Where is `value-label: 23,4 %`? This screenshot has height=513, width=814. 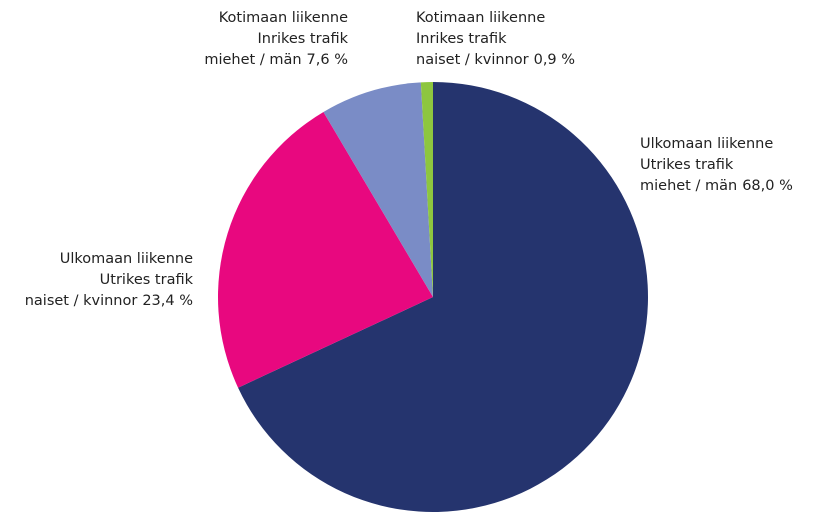
value-label: 23,4 % is located at coordinates (167, 301).